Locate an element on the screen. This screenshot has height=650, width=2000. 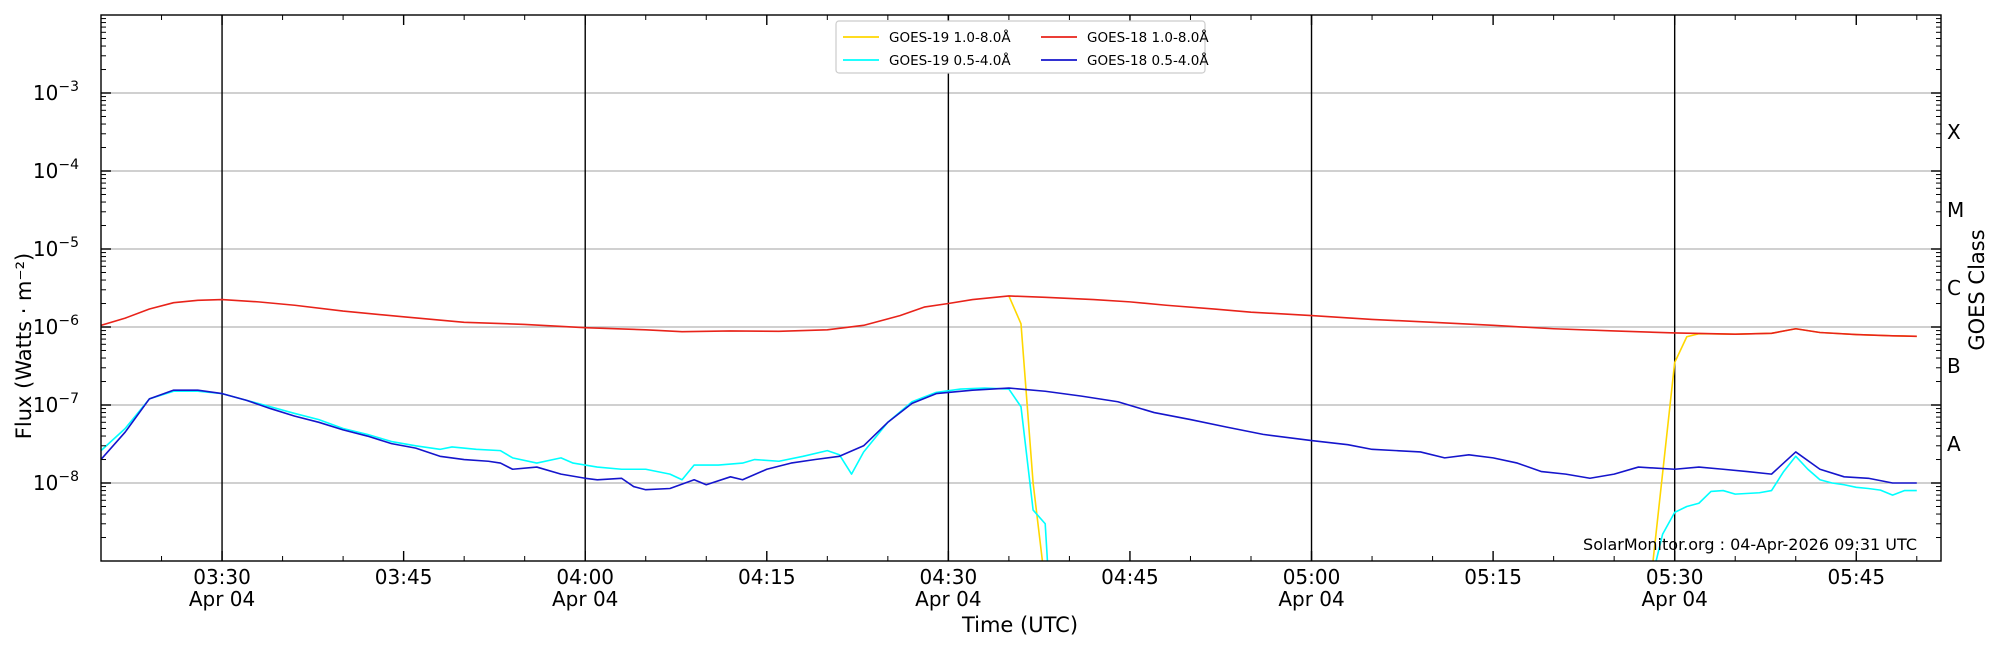
goes-class-label: C is located at coordinates (1954, 288).